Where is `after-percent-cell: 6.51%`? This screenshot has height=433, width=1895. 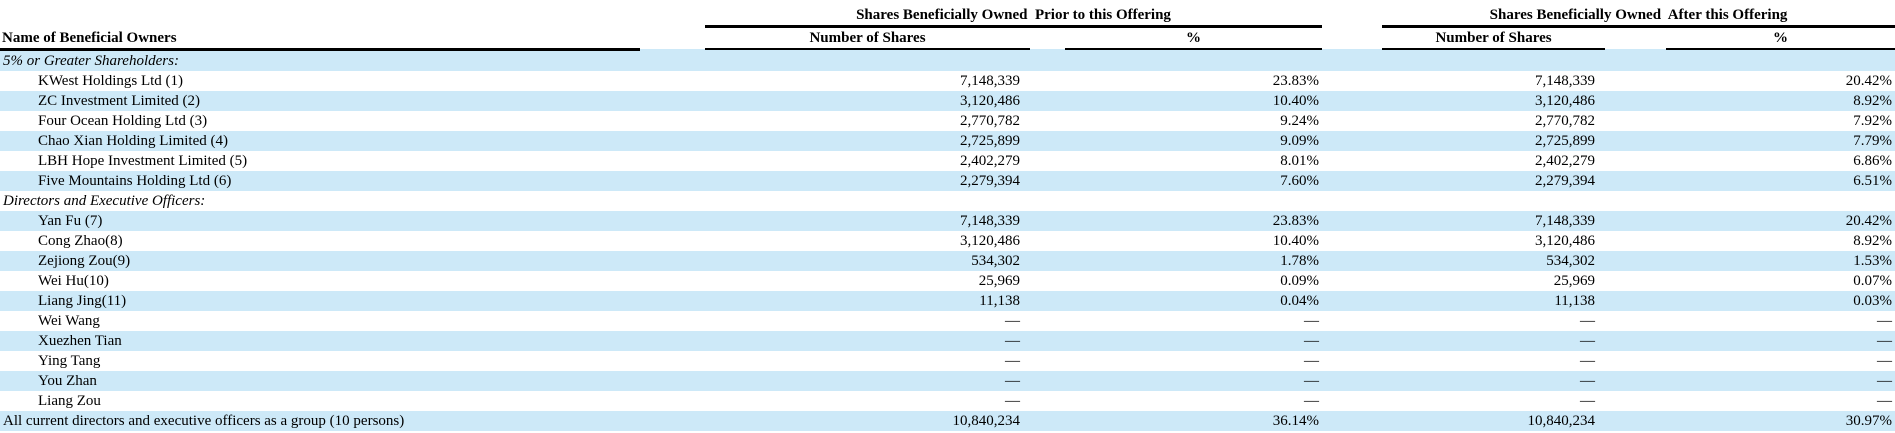 after-percent-cell: 6.51% is located at coordinates (1873, 180).